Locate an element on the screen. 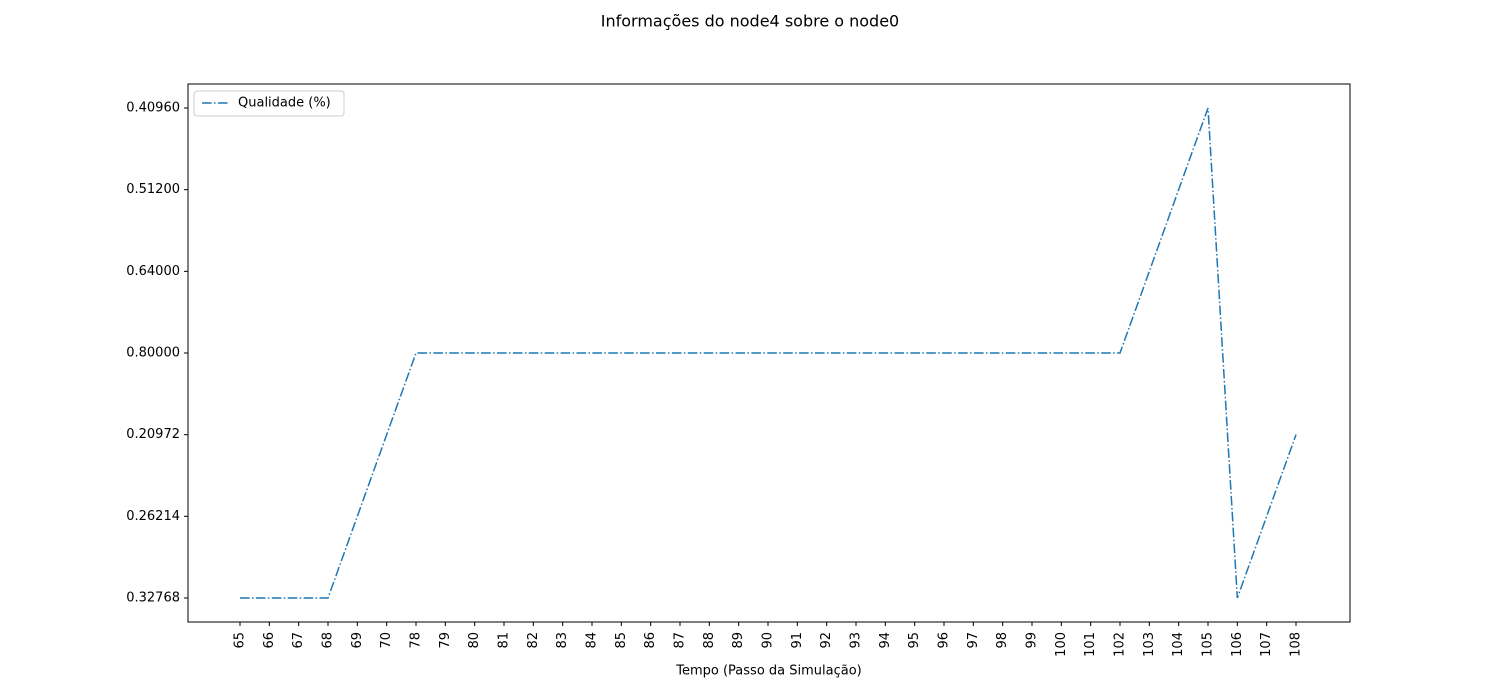 The width and height of the screenshot is (1500, 700). y-tick-label: 0.64000 is located at coordinates (153, 271).